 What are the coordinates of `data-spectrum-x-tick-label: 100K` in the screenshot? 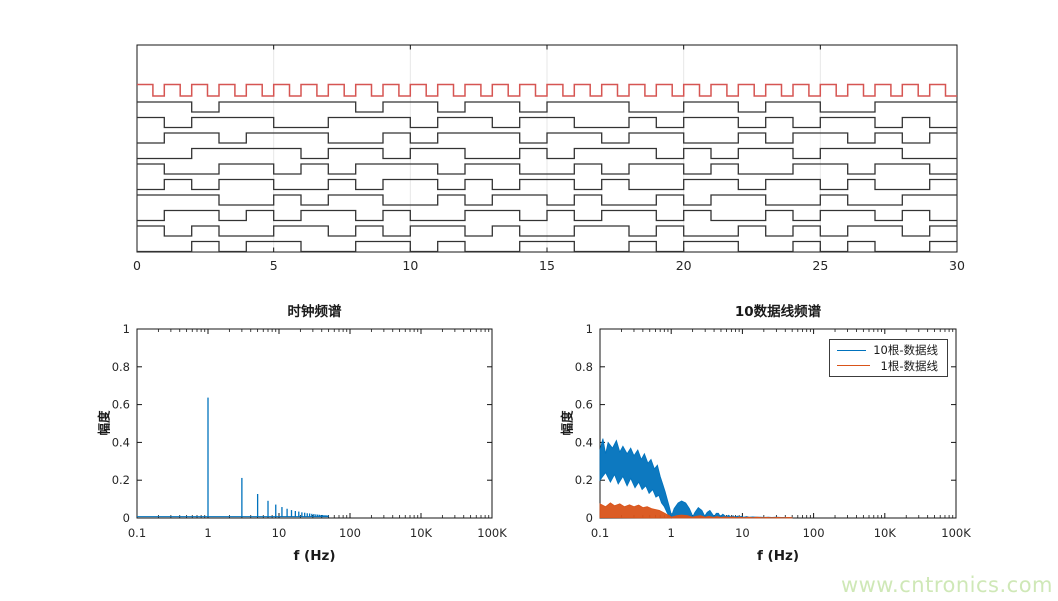 It's located at (956, 533).